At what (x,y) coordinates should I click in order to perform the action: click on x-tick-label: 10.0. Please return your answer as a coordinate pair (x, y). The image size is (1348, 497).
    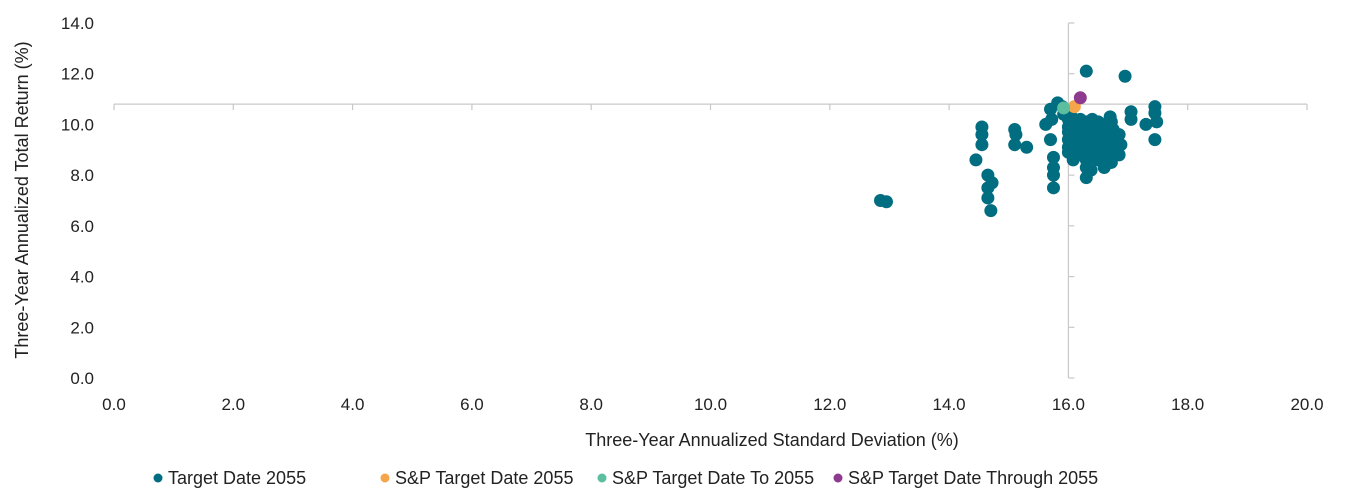
    Looking at the image, I should click on (710, 404).